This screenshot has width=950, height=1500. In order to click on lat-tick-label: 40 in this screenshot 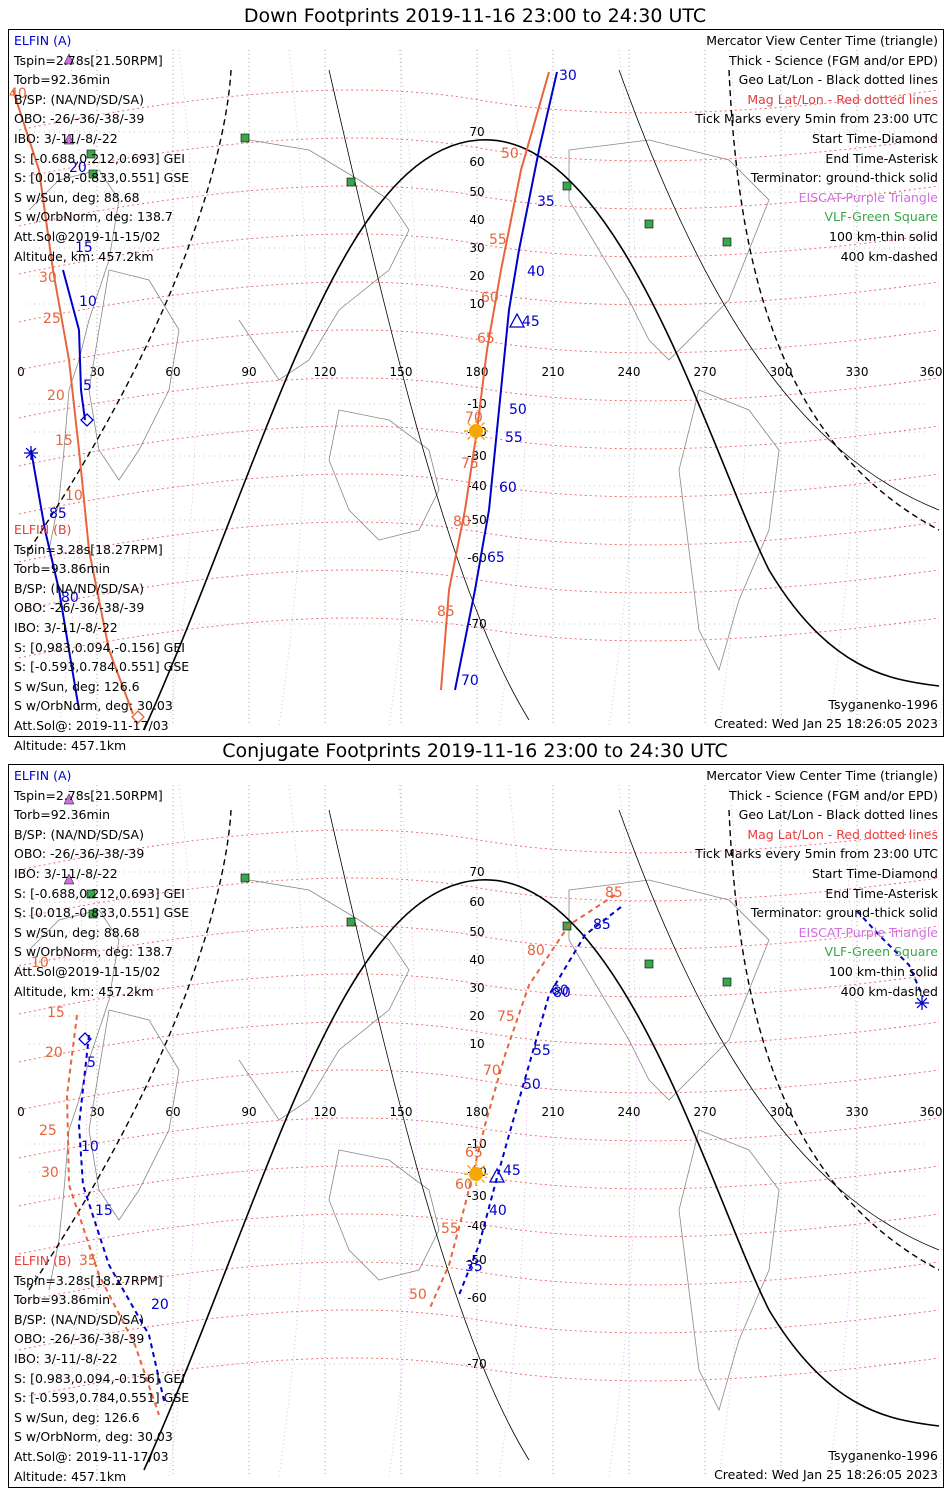, I will do `click(476, 220)`.